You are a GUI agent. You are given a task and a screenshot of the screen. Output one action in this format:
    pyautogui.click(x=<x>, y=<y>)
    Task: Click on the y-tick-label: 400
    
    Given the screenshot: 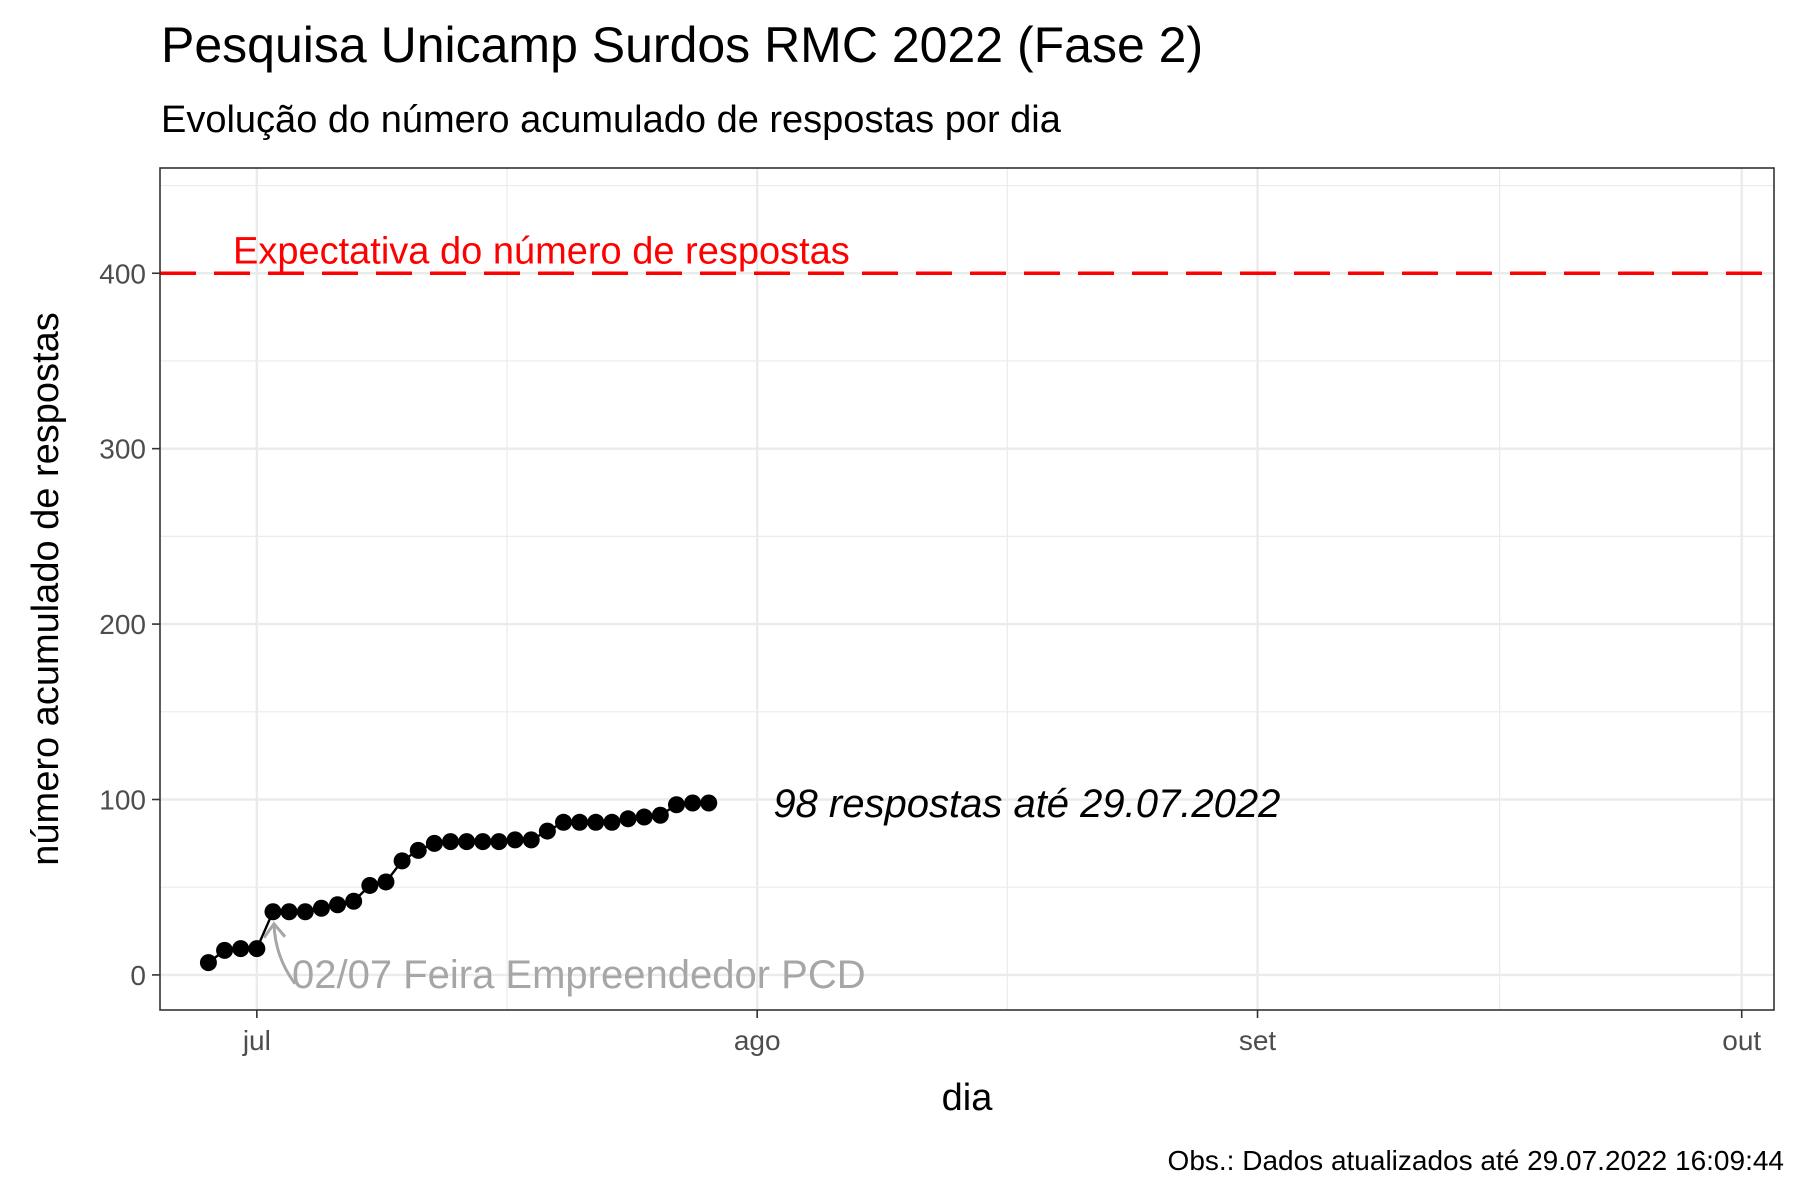 What is the action you would take?
    pyautogui.click(x=122, y=273)
    